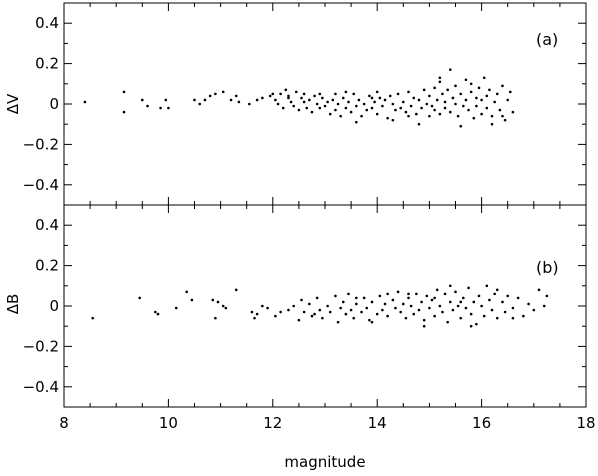  I want to click on x-tick-label: 10, so click(168, 423).